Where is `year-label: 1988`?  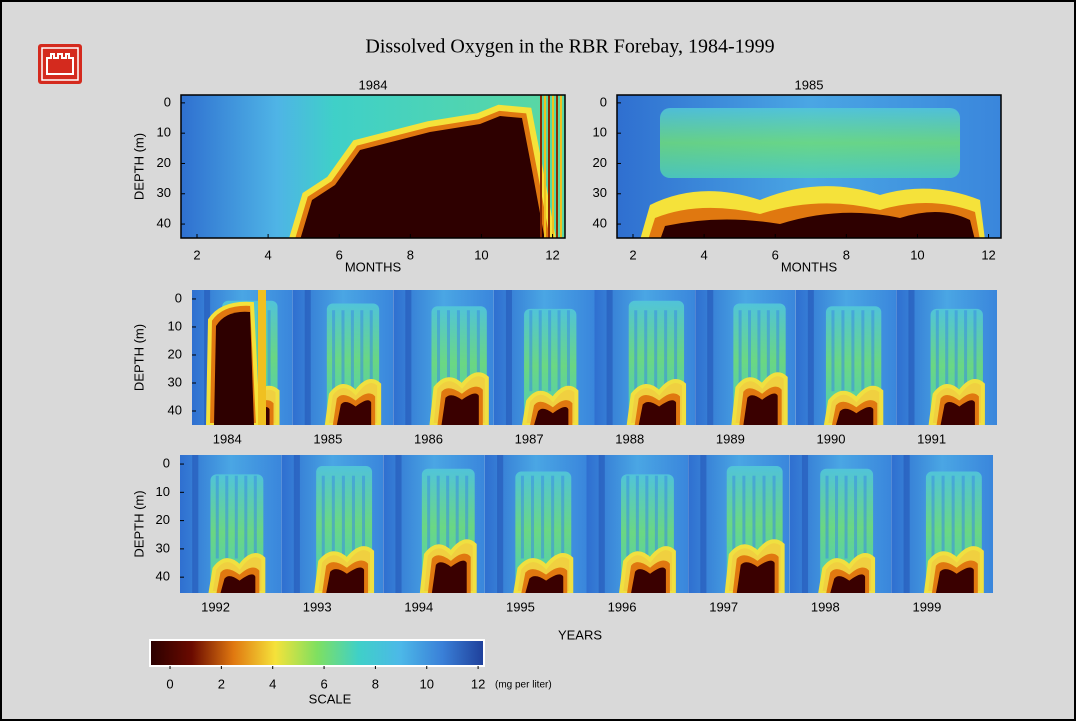 year-label: 1988 is located at coordinates (629, 438).